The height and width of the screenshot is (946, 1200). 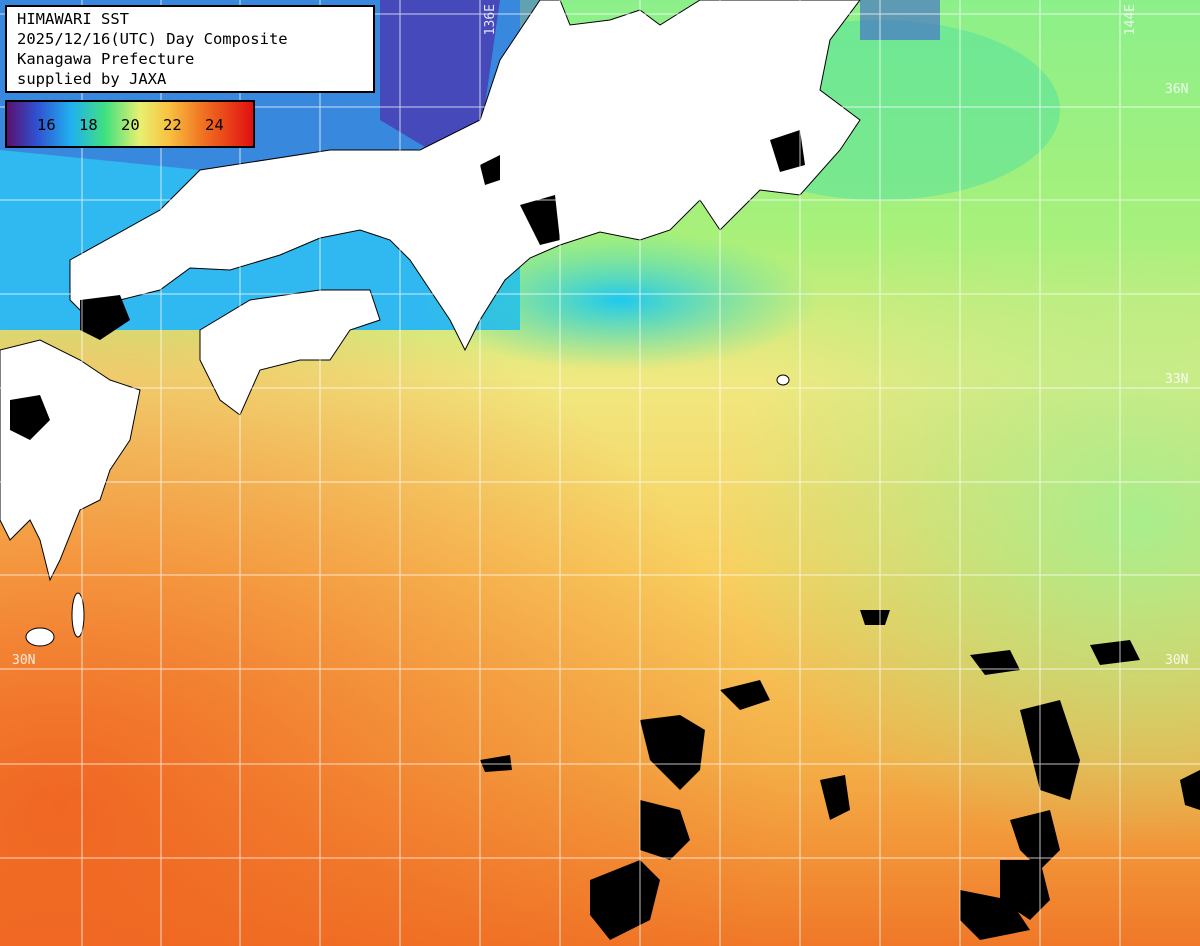 I want to click on legend-tick-18: 18, so click(x=88, y=125).